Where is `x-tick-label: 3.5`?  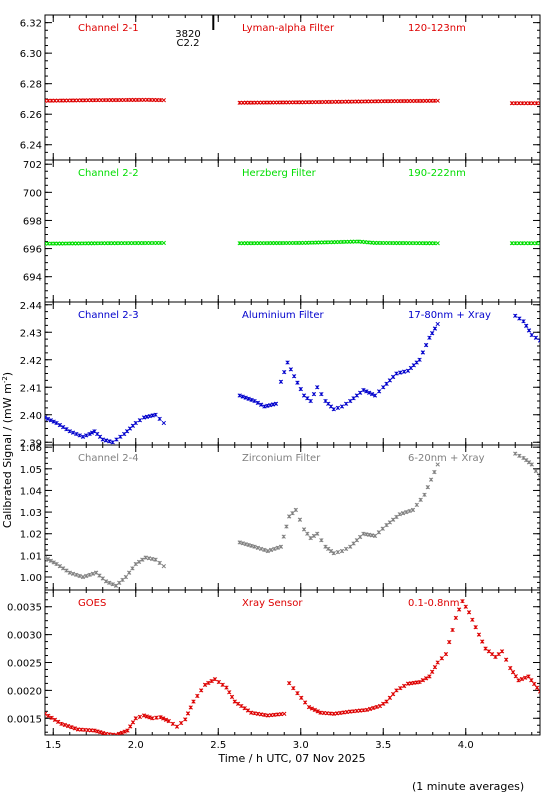 x-tick-label: 3.5 is located at coordinates (383, 745).